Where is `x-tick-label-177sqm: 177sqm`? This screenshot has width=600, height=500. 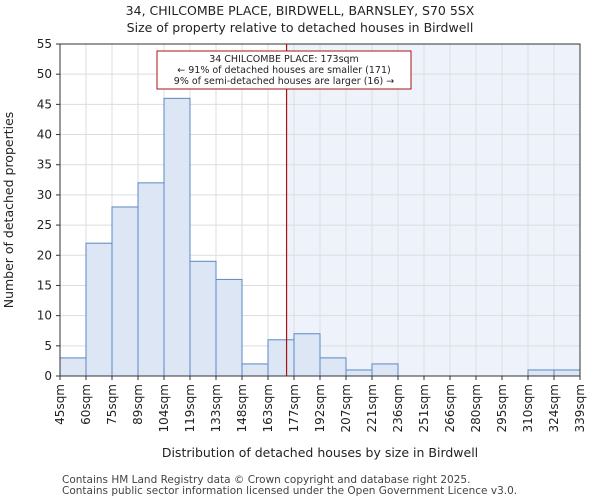 x-tick-label-177sqm: 177sqm is located at coordinates (294, 408).